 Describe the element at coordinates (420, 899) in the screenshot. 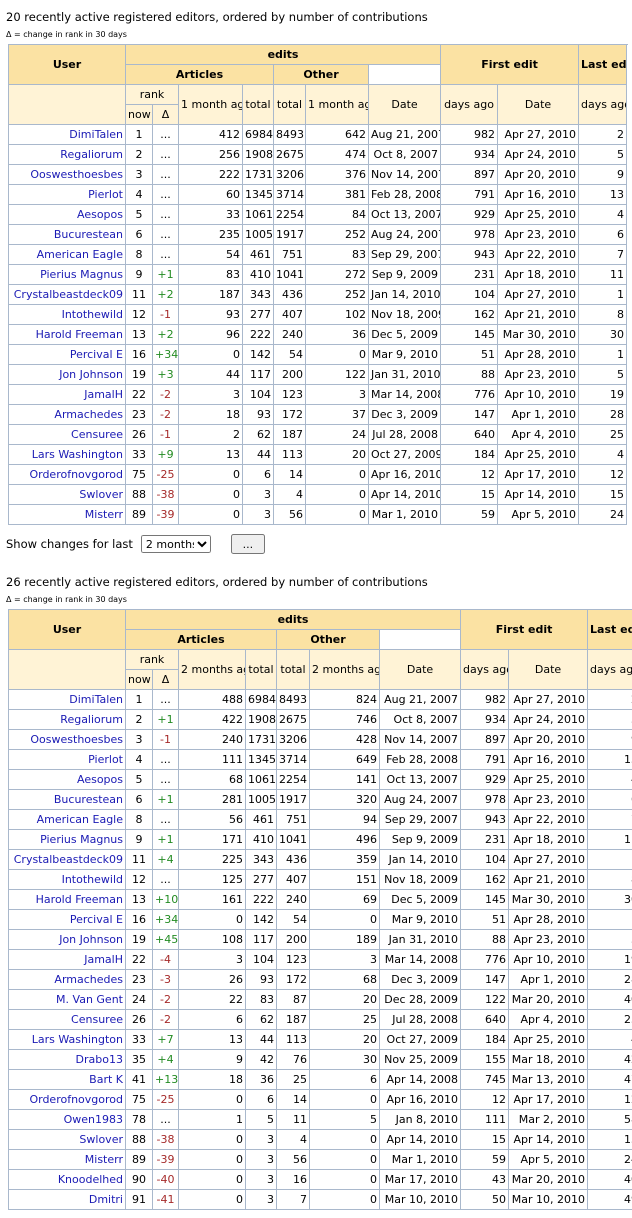

I see `cell: Dec 5, 2009` at that location.